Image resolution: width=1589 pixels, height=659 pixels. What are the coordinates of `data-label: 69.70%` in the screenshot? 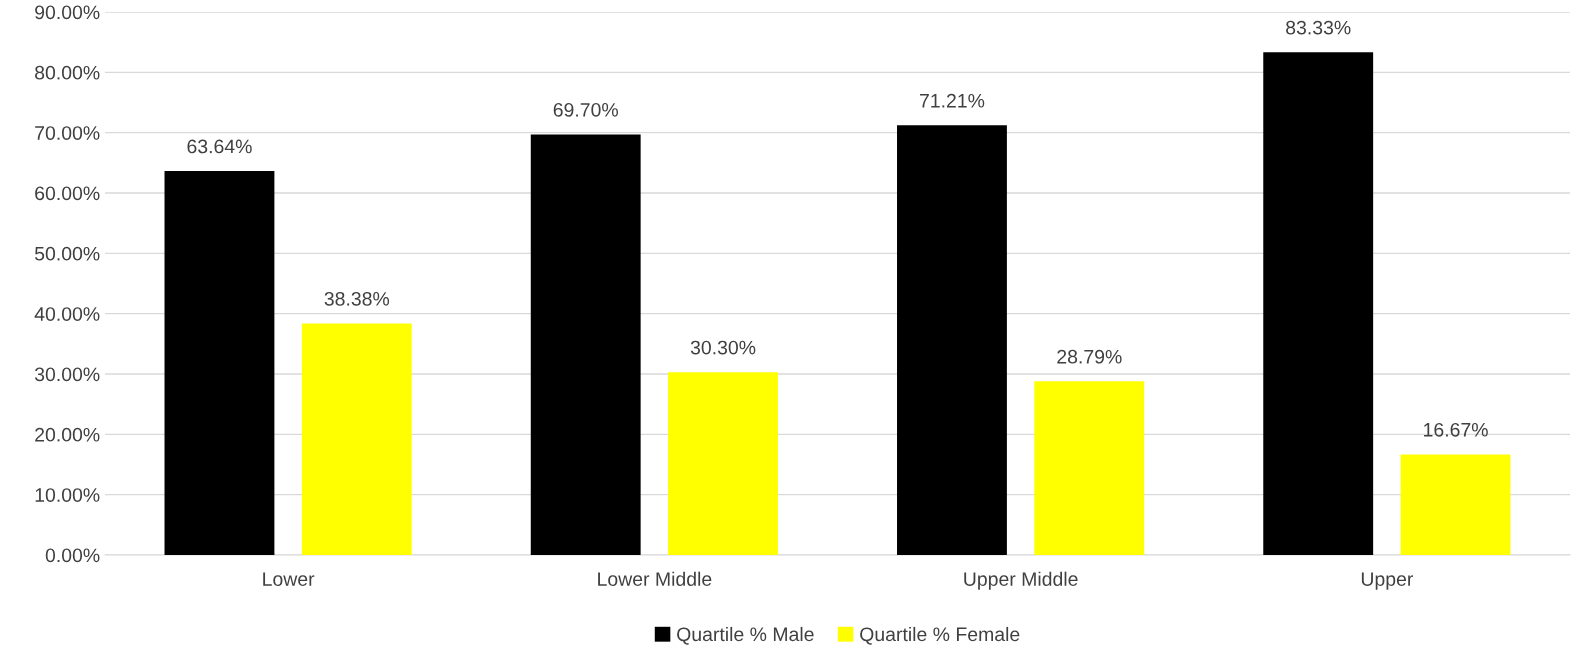 It's located at (585, 109).